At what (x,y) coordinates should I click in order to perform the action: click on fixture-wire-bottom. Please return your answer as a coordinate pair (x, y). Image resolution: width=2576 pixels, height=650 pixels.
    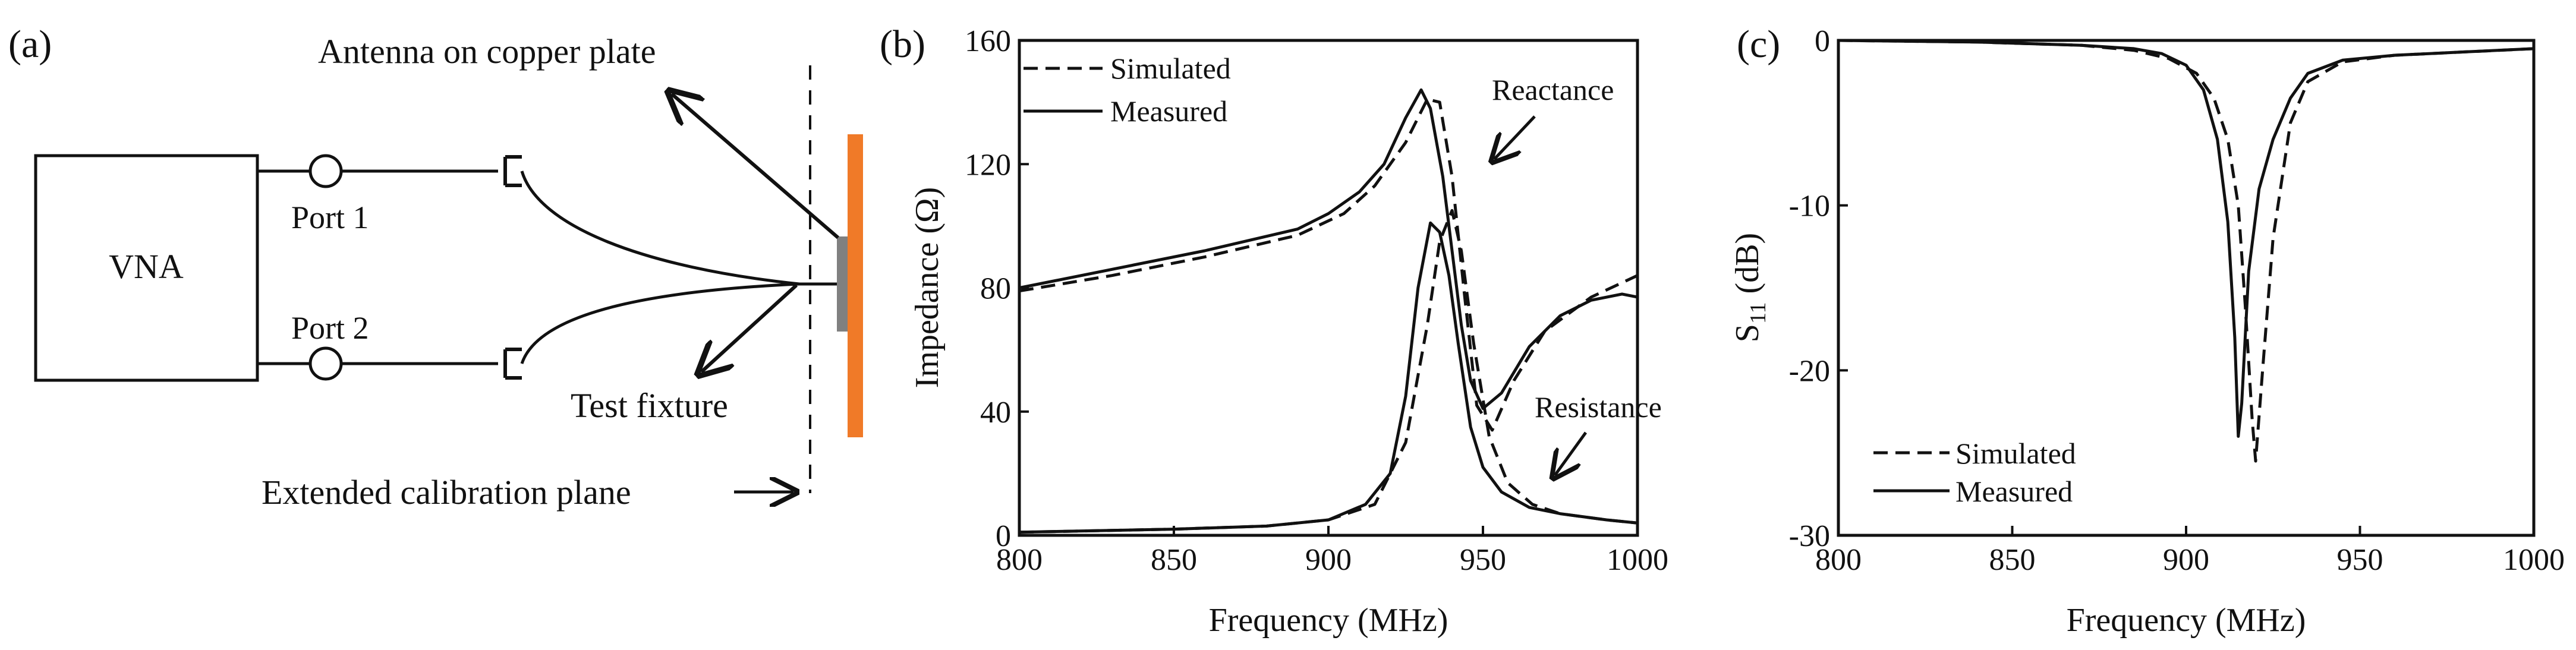
    Looking at the image, I should click on (660, 323).